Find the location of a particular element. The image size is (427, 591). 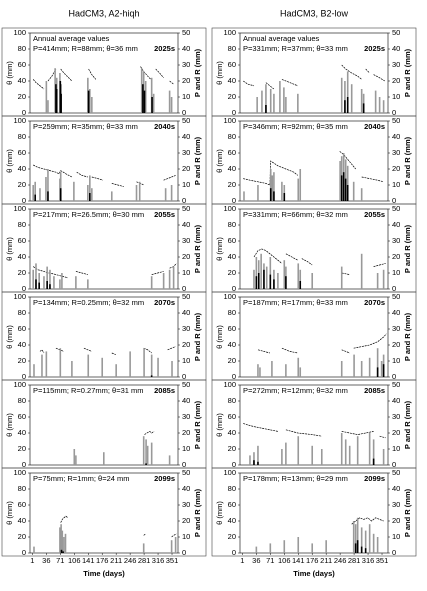

annotation: P=272mm; R=12mm; θ=32 mm is located at coordinates (295, 390).